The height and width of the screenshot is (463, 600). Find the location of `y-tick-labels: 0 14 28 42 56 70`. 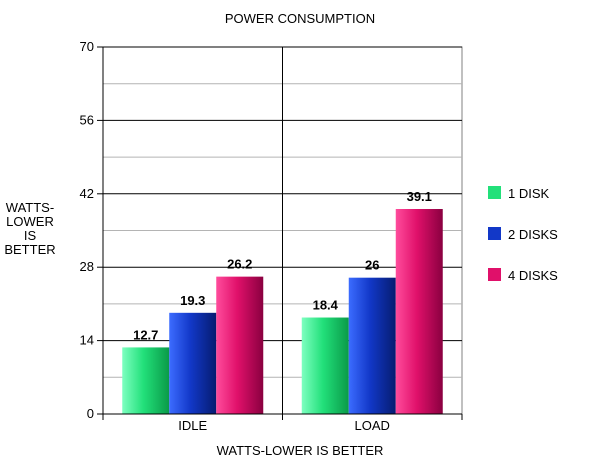

y-tick-labels: 0 14 28 42 56 70 is located at coordinates (87, 230).